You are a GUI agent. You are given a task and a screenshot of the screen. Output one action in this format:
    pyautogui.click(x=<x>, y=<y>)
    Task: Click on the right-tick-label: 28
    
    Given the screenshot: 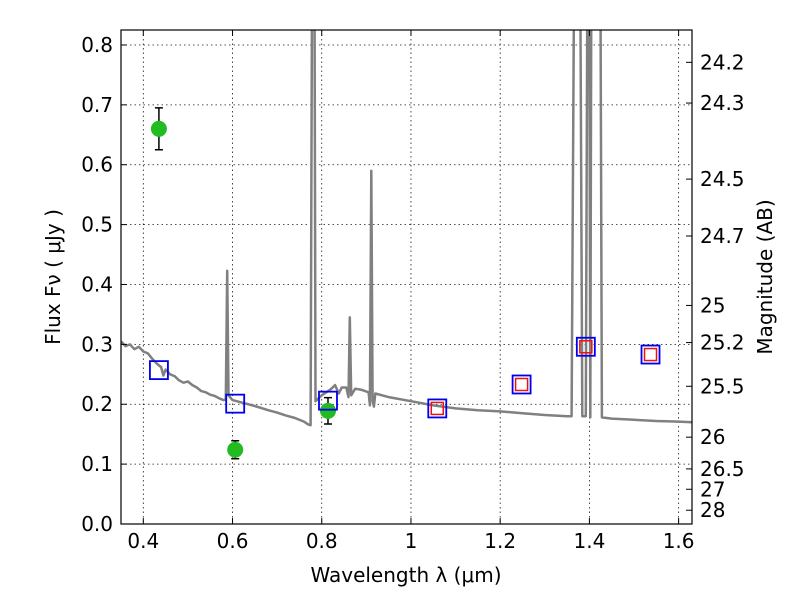 What is the action you would take?
    pyautogui.click(x=712, y=510)
    